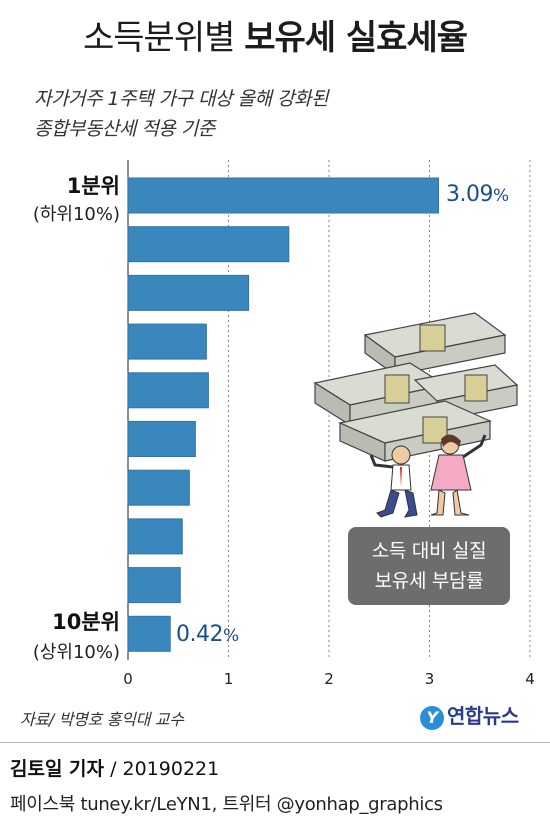 The image size is (550, 819). What do you see at coordinates (469, 194) in the screenshot?
I see `value-label-first-number: 3.09` at bounding box center [469, 194].